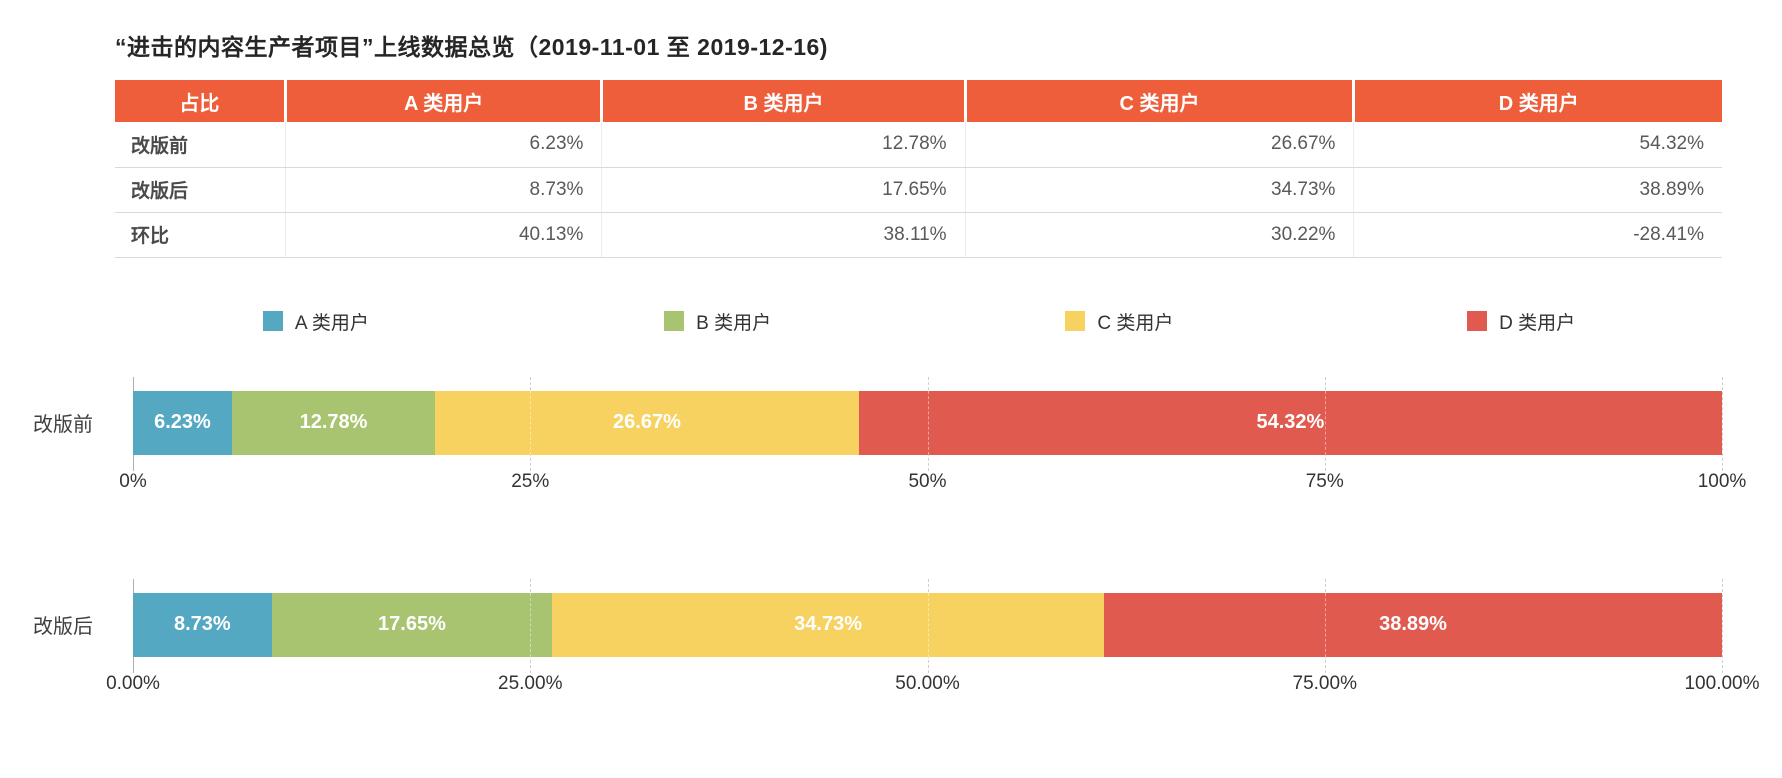 The height and width of the screenshot is (778, 1782). I want to click on table-header-user-a: A 类用户, so click(442, 101).